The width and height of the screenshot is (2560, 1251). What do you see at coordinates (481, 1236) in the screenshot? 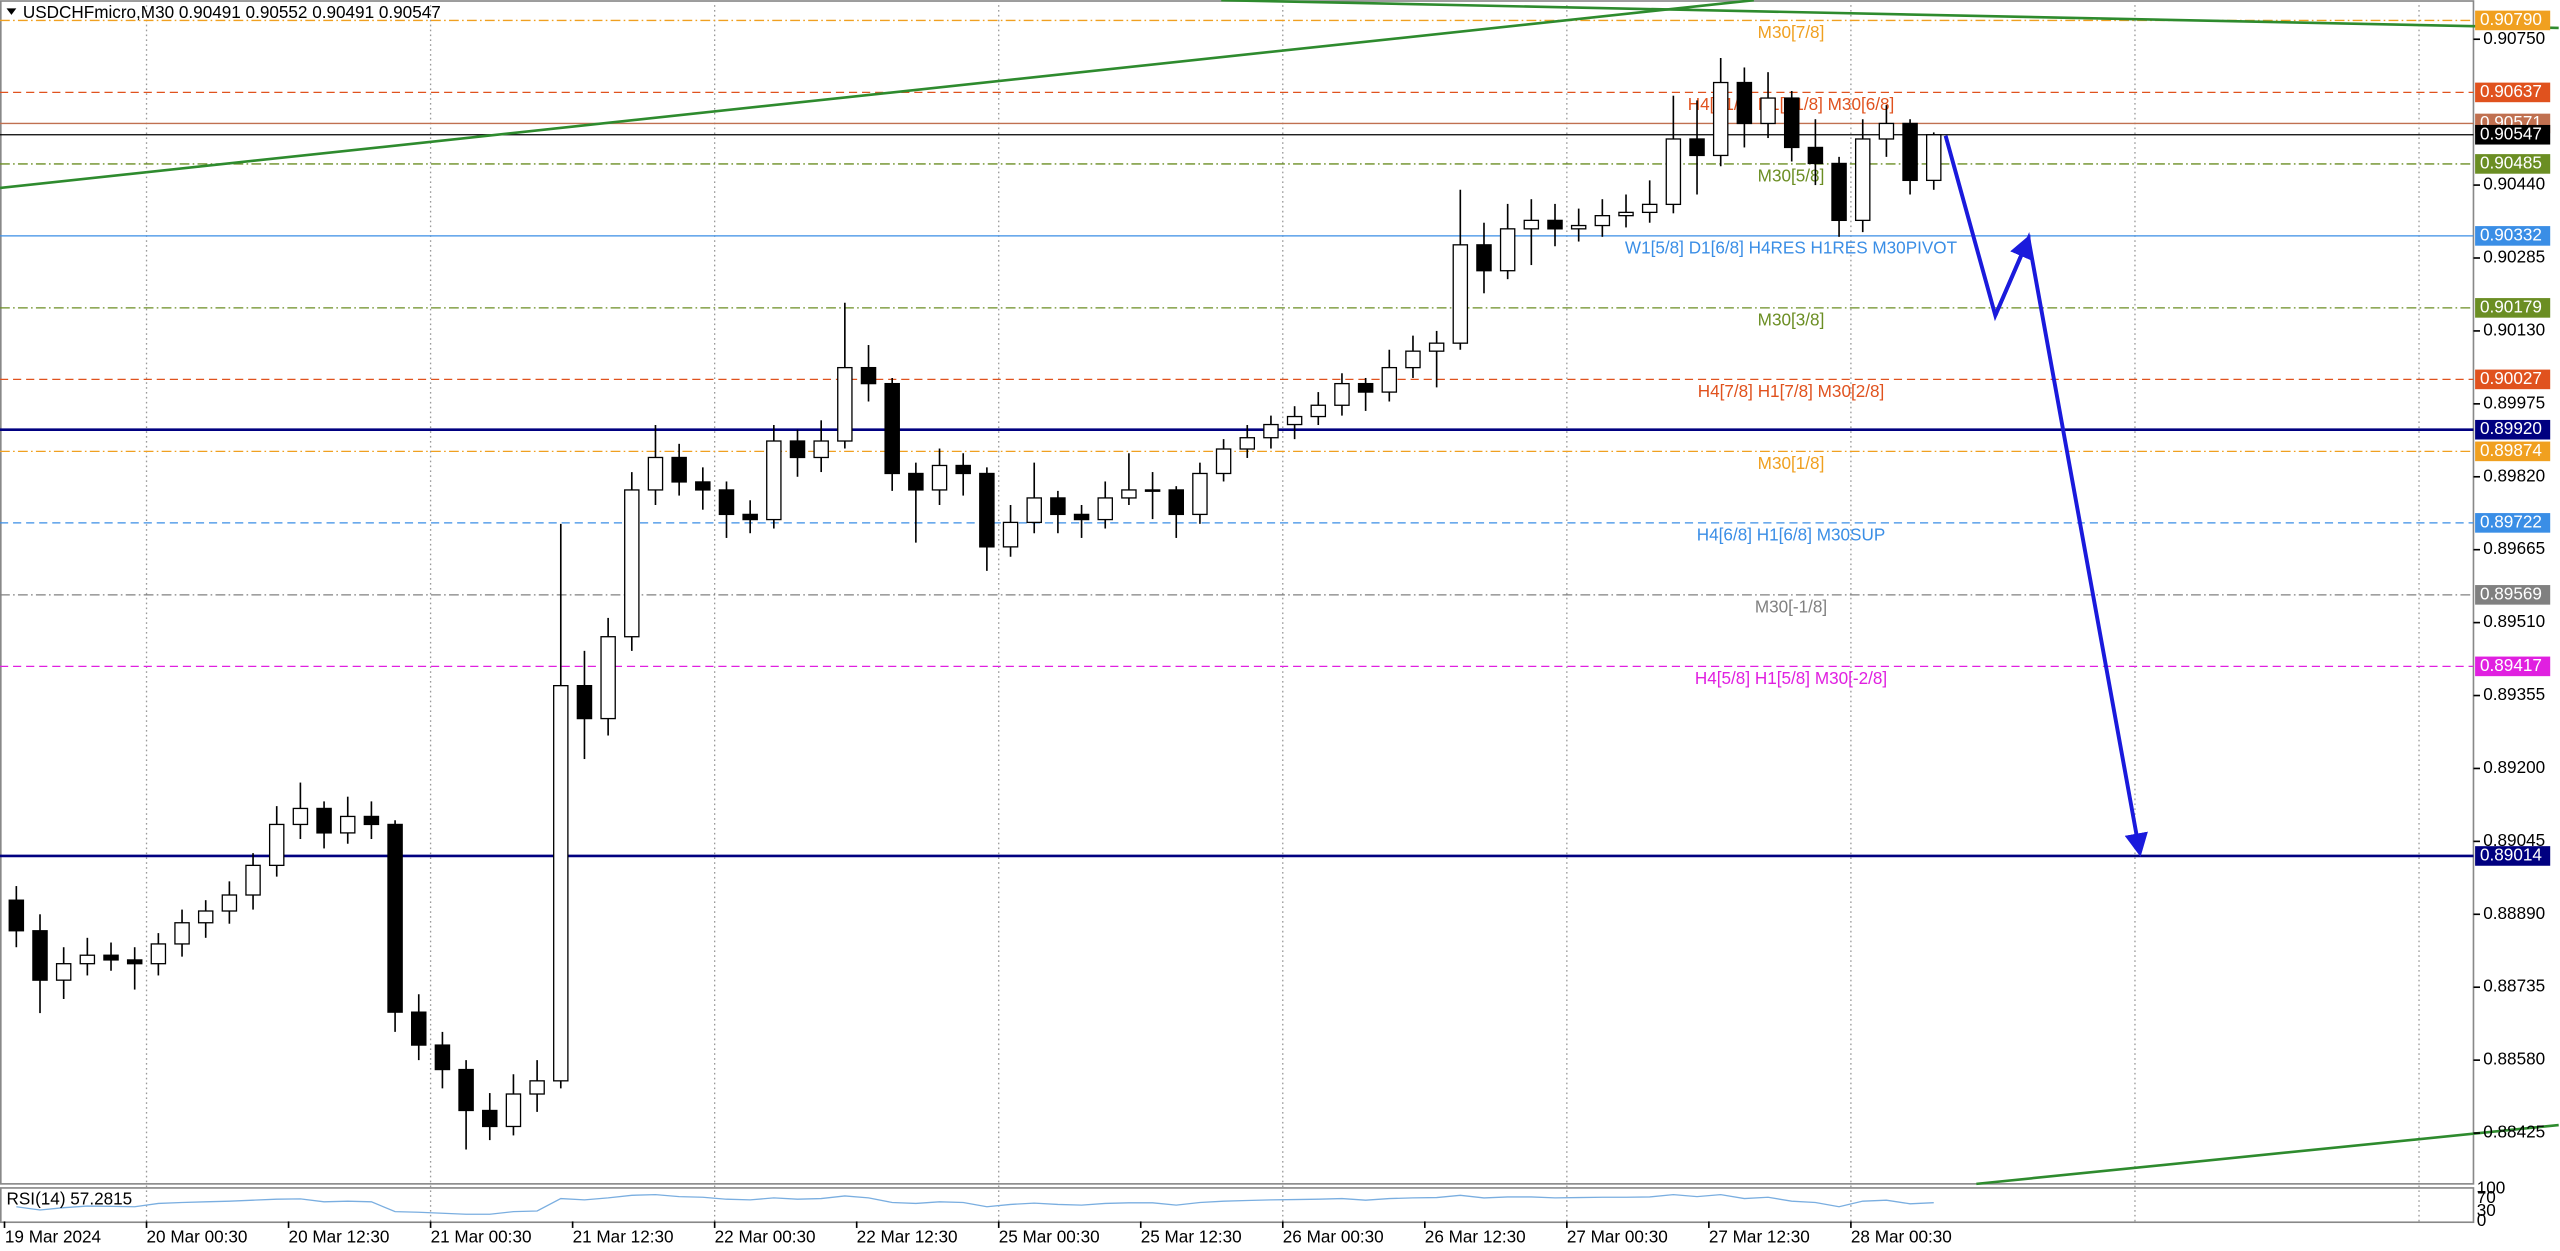
I see `x-tick-label: 21 Mar 00:30` at bounding box center [481, 1236].